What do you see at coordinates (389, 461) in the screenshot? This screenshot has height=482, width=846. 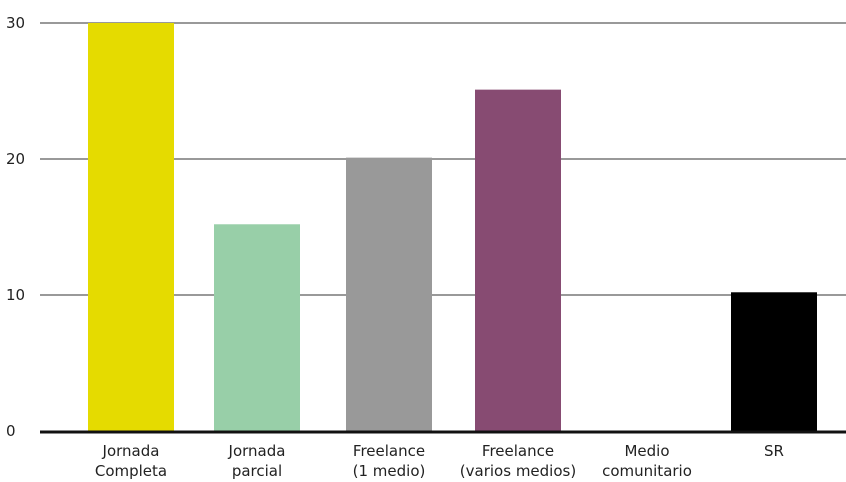 I see `category-label: Freelance (1 medio)` at bounding box center [389, 461].